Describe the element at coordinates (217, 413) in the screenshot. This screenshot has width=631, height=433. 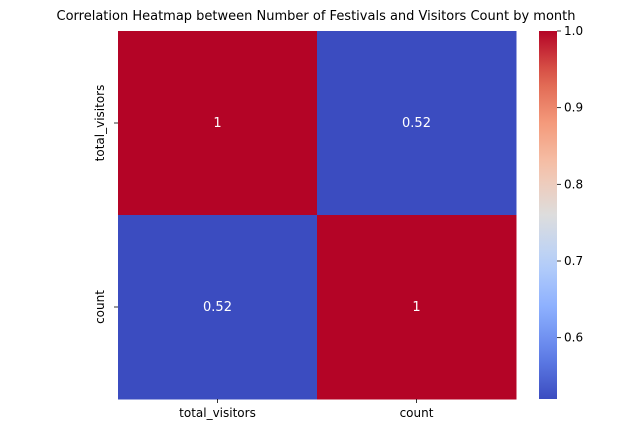
I see `x-tick-label: total_visitors` at that location.